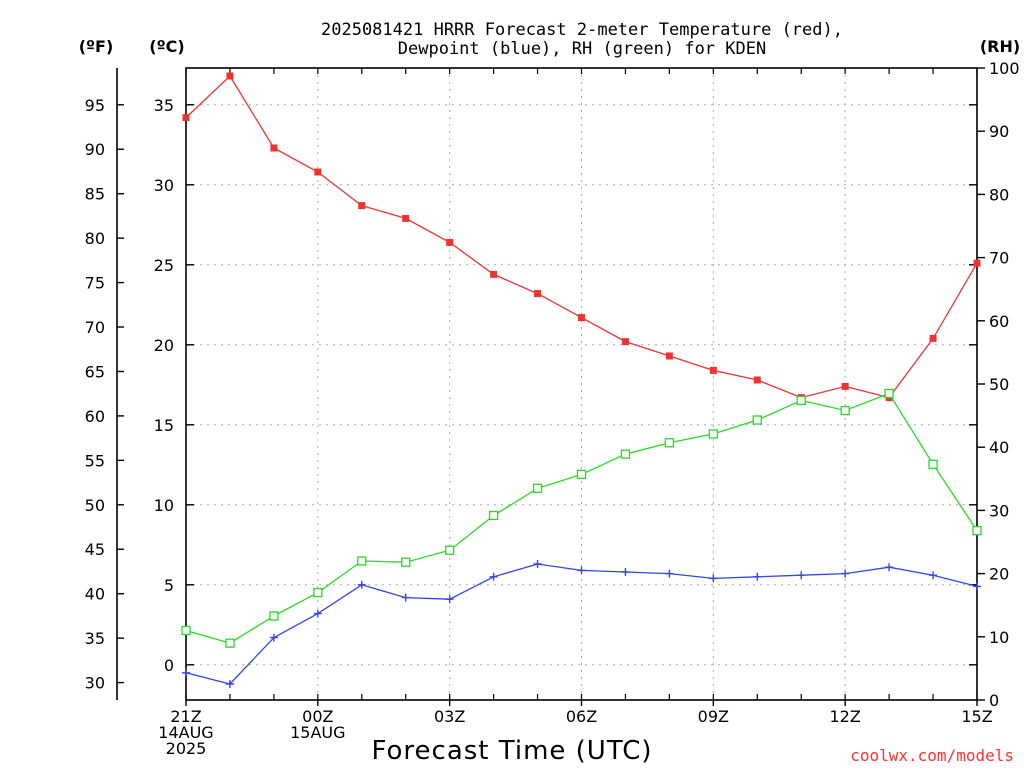 The width and height of the screenshot is (1024, 773). I want to click on rh-tick-label: 50, so click(999, 384).